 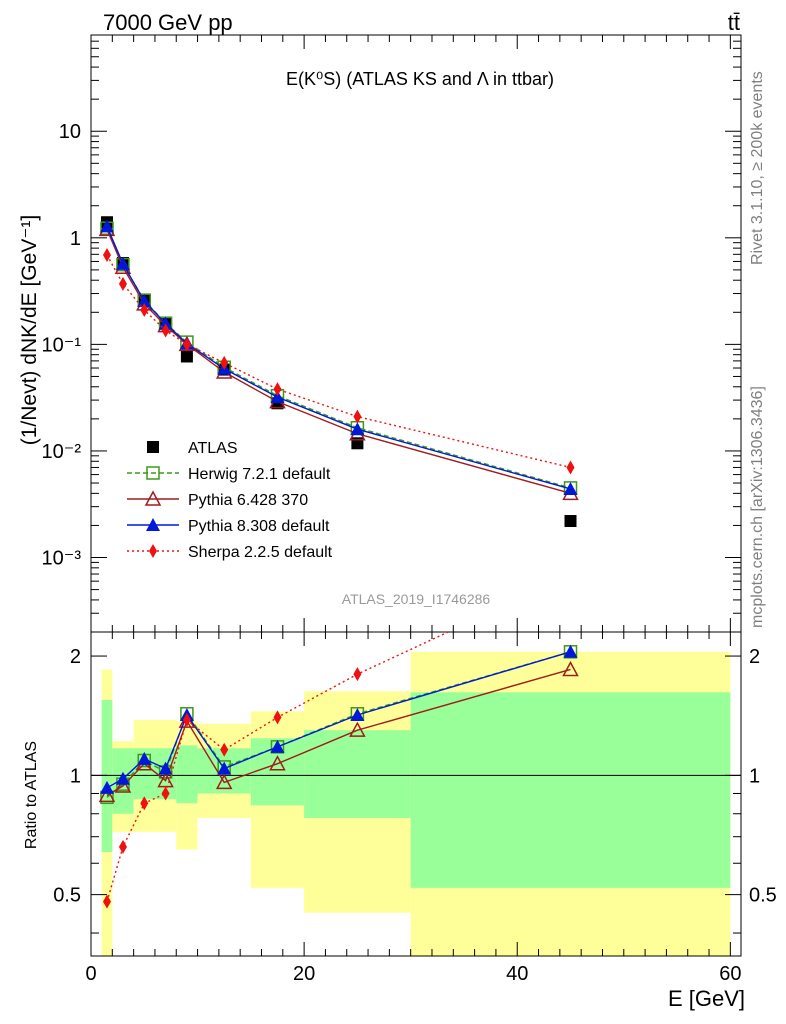 I want to click on analysis-id-label: ATLAS_2019_I1746286, so click(x=416, y=599).